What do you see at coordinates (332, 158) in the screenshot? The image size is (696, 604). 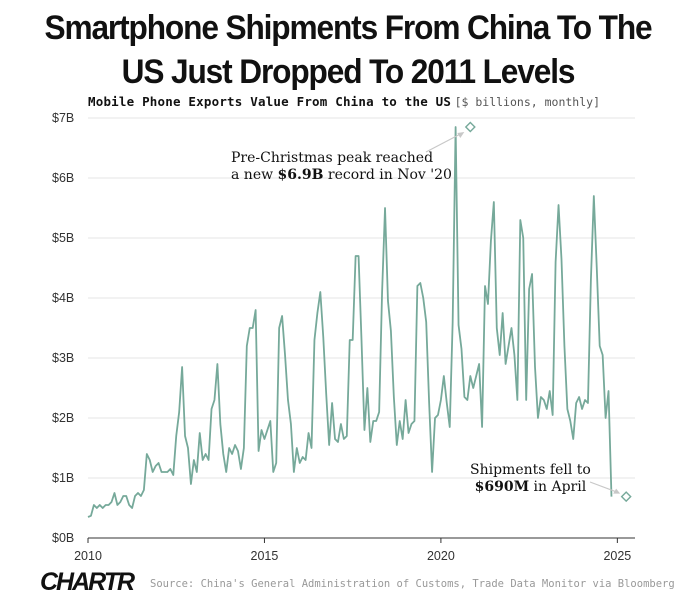 I see `peak-annotation-line1: Pre-Christmas peak reached` at bounding box center [332, 158].